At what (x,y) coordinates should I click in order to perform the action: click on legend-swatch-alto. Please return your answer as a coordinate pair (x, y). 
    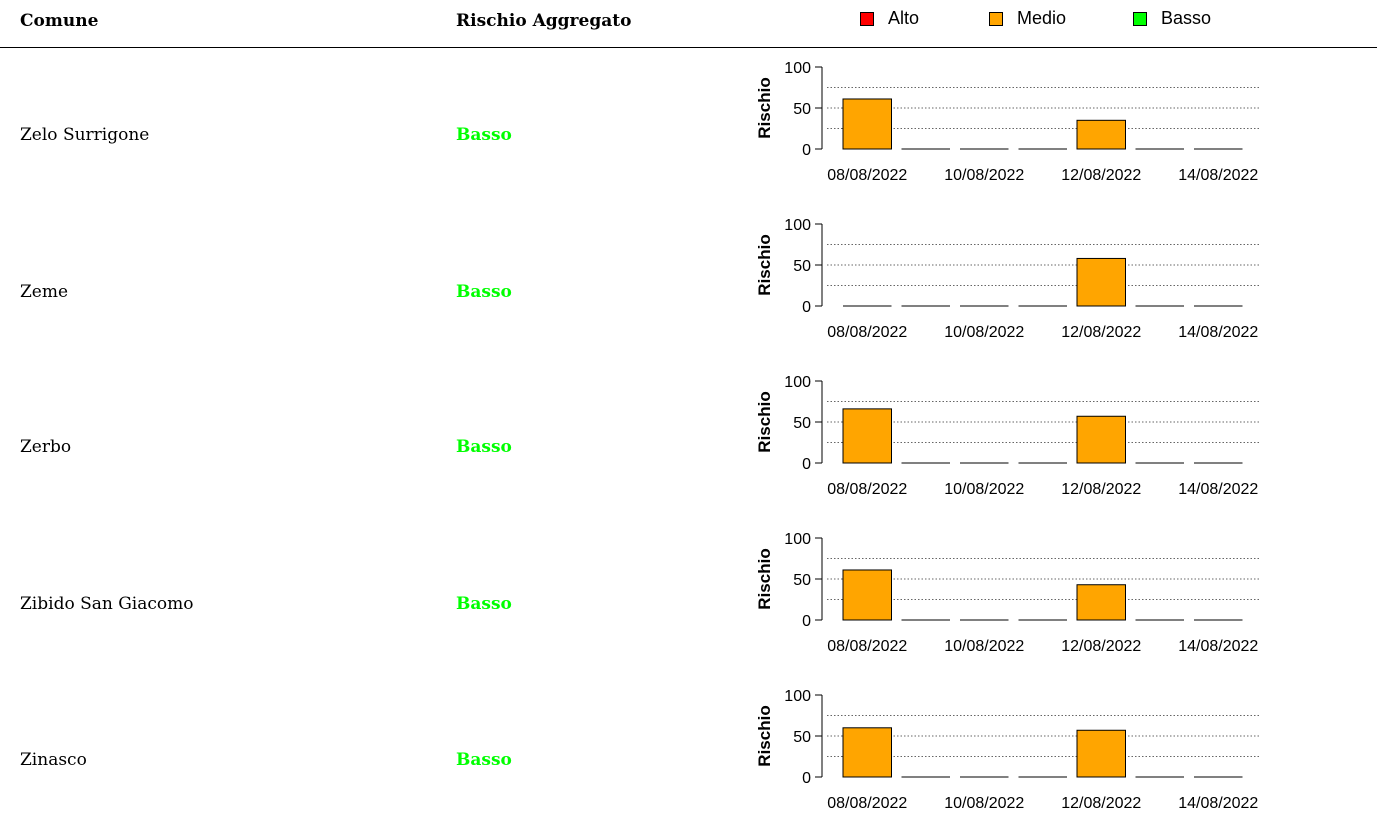
    Looking at the image, I should click on (867, 19).